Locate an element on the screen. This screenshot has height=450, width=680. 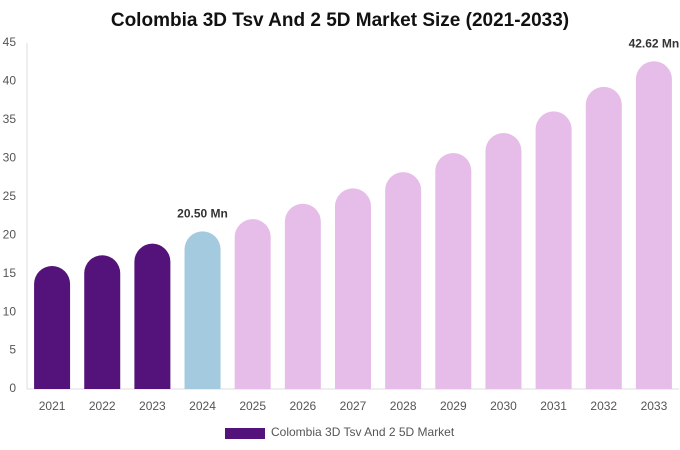
x-tick-label: 2022 is located at coordinates (102, 406).